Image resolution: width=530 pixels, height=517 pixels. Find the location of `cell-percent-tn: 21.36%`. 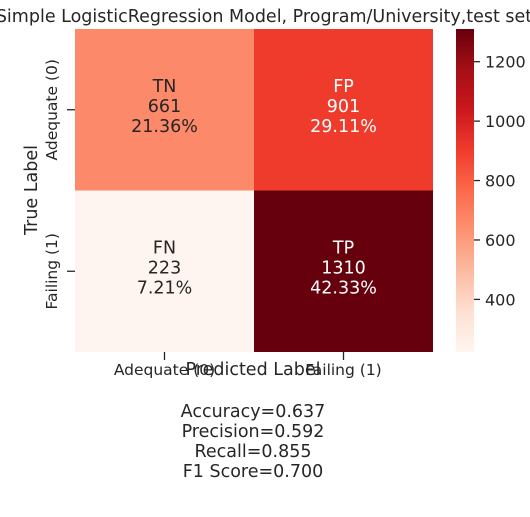

cell-percent-tn: 21.36% is located at coordinates (164, 127).